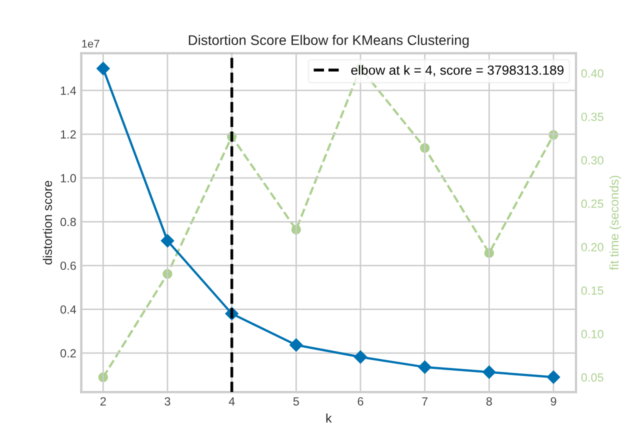  I want to click on ref-line-label: elbow at k = 4, score = 3798313.189, so click(457, 70).